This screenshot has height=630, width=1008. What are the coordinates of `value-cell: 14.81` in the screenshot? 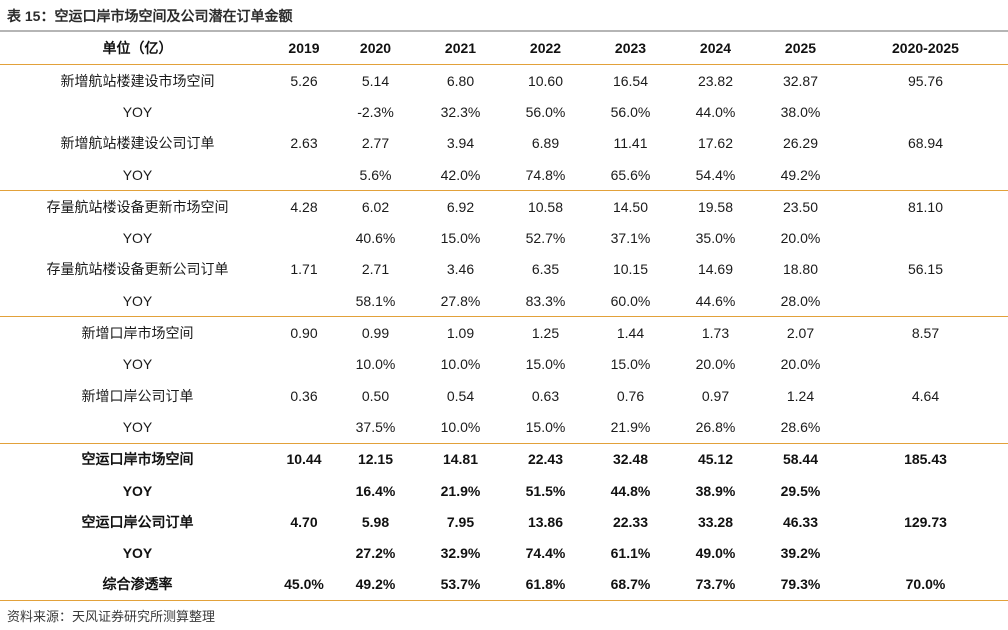 It's located at (460, 459).